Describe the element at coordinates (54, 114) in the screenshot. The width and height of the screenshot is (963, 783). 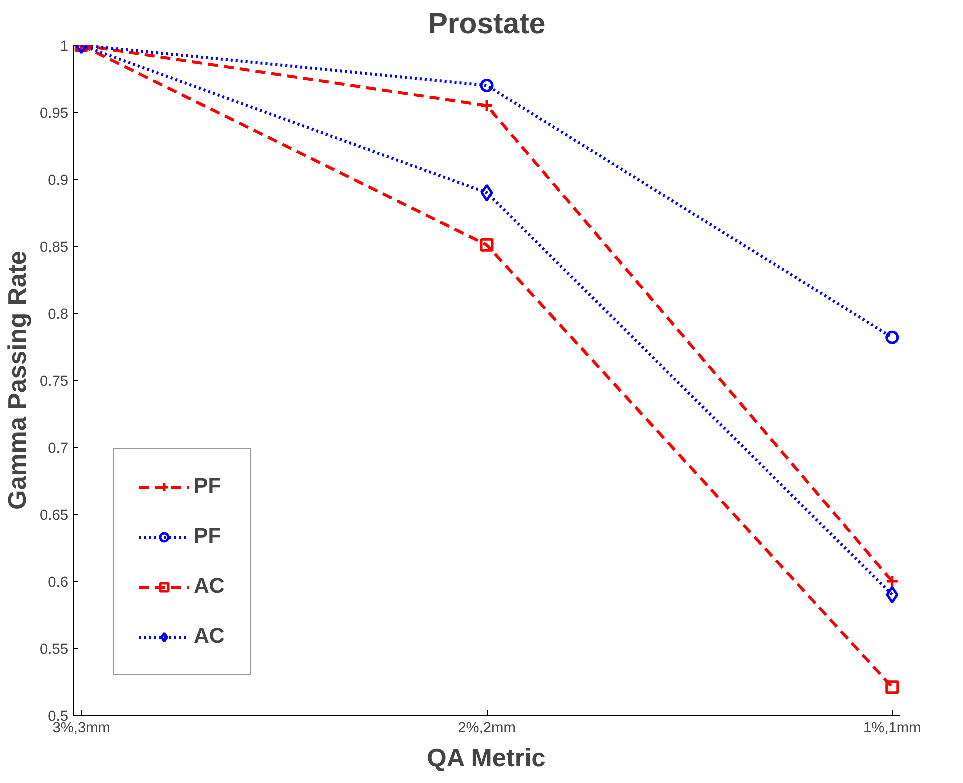
I see `y-tick-label: 0.95` at that location.